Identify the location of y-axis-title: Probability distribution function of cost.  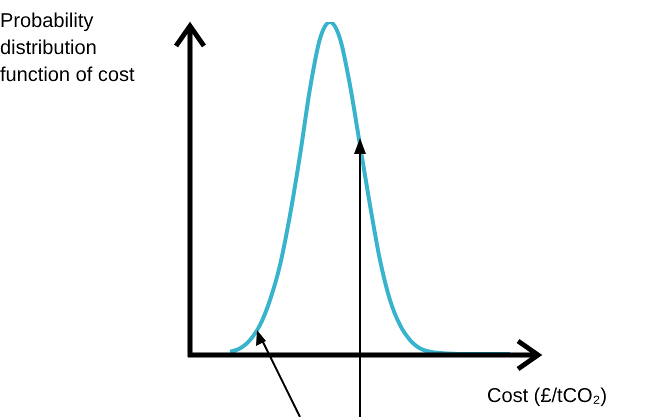
(68, 48).